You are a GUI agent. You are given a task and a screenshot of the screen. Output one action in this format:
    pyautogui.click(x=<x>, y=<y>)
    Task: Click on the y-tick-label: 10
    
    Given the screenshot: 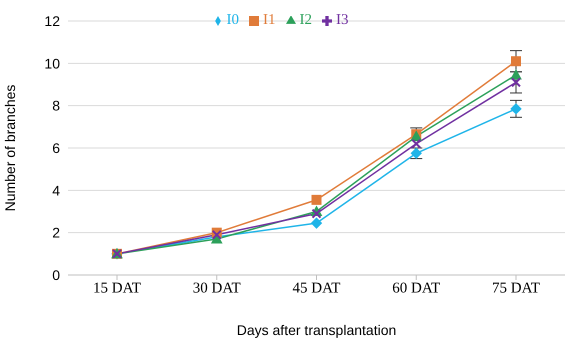 What is the action you would take?
    pyautogui.click(x=52, y=63)
    